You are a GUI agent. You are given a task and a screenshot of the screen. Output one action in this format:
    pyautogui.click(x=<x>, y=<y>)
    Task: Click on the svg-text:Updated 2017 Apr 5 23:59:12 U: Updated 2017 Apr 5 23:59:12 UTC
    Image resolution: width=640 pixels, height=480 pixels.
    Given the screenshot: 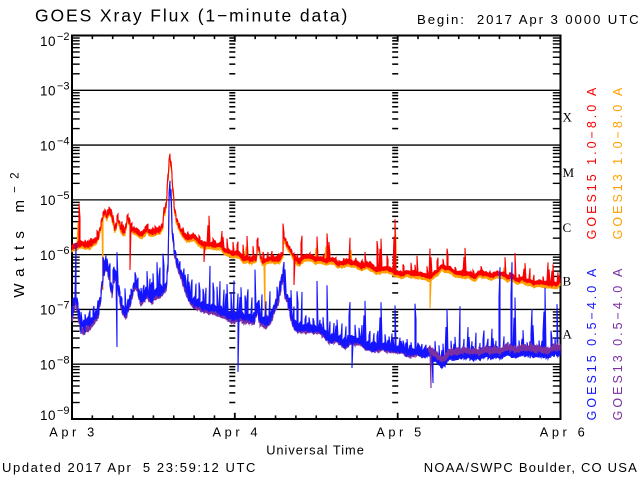 What is the action you would take?
    pyautogui.click(x=129, y=467)
    